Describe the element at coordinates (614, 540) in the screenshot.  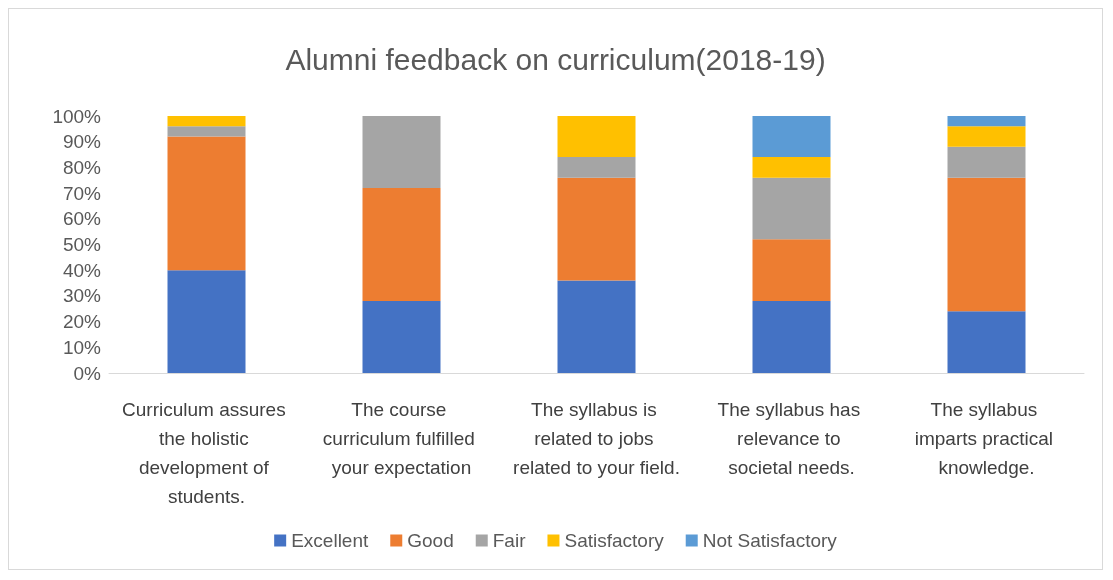
I see `legend-label: Satisfactory` at that location.